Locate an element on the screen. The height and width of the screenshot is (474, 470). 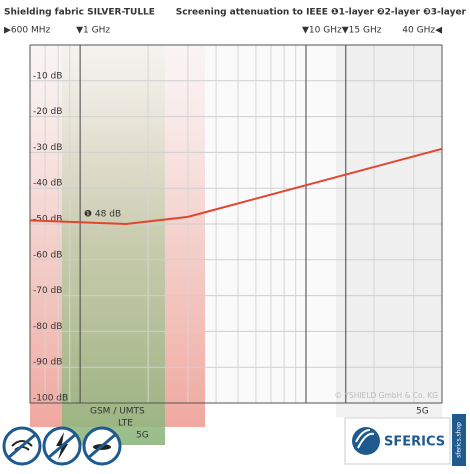
y-tick-label: -50 dB is located at coordinates (47, 220).